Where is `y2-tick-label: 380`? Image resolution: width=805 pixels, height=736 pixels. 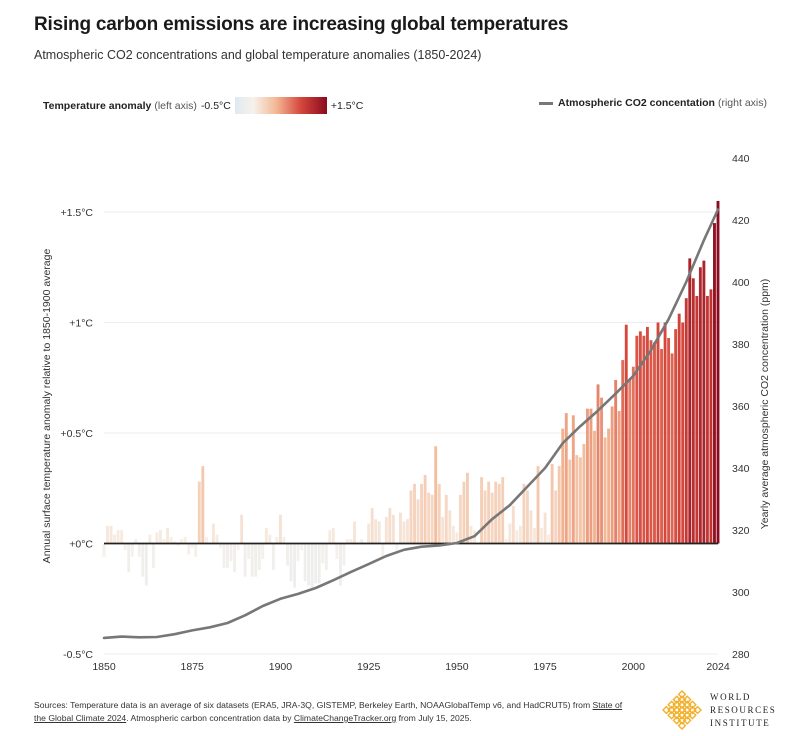 y2-tick-label: 380 is located at coordinates (741, 345).